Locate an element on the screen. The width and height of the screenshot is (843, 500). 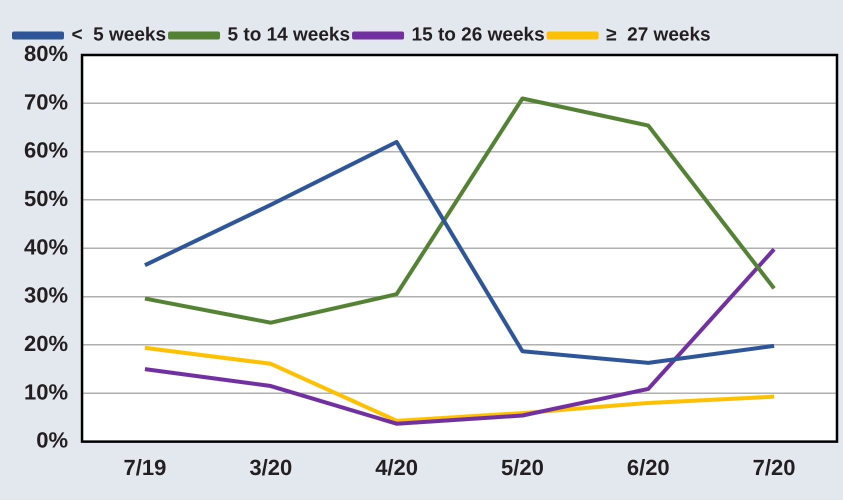
y-tick-label: 20% is located at coordinates (46, 343).